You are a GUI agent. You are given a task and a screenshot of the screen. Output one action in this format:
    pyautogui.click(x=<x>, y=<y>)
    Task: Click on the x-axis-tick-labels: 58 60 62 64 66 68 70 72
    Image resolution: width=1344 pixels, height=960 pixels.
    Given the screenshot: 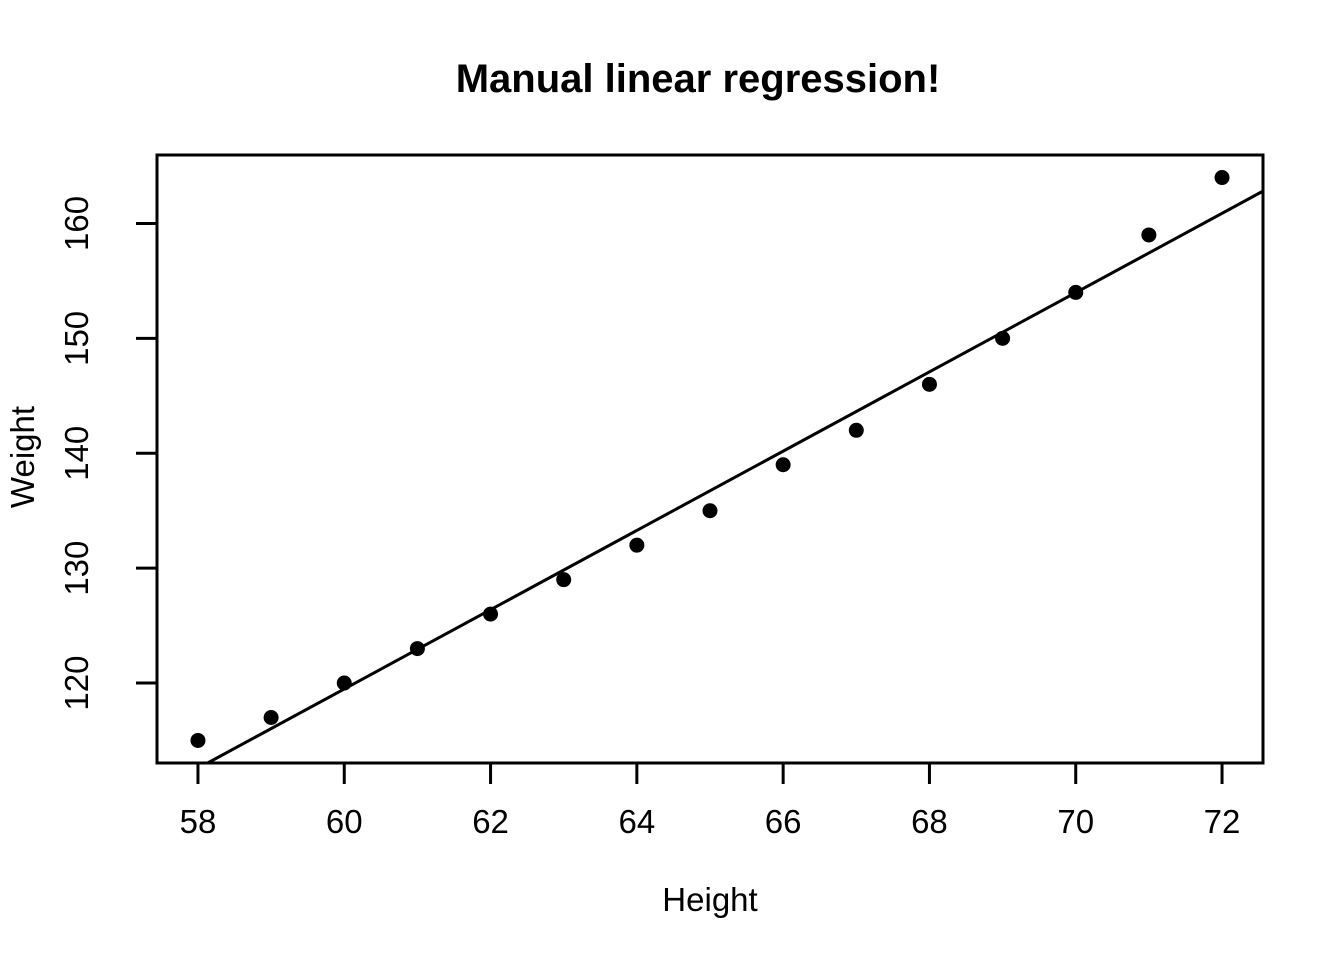 What is the action you would take?
    pyautogui.click(x=710, y=821)
    